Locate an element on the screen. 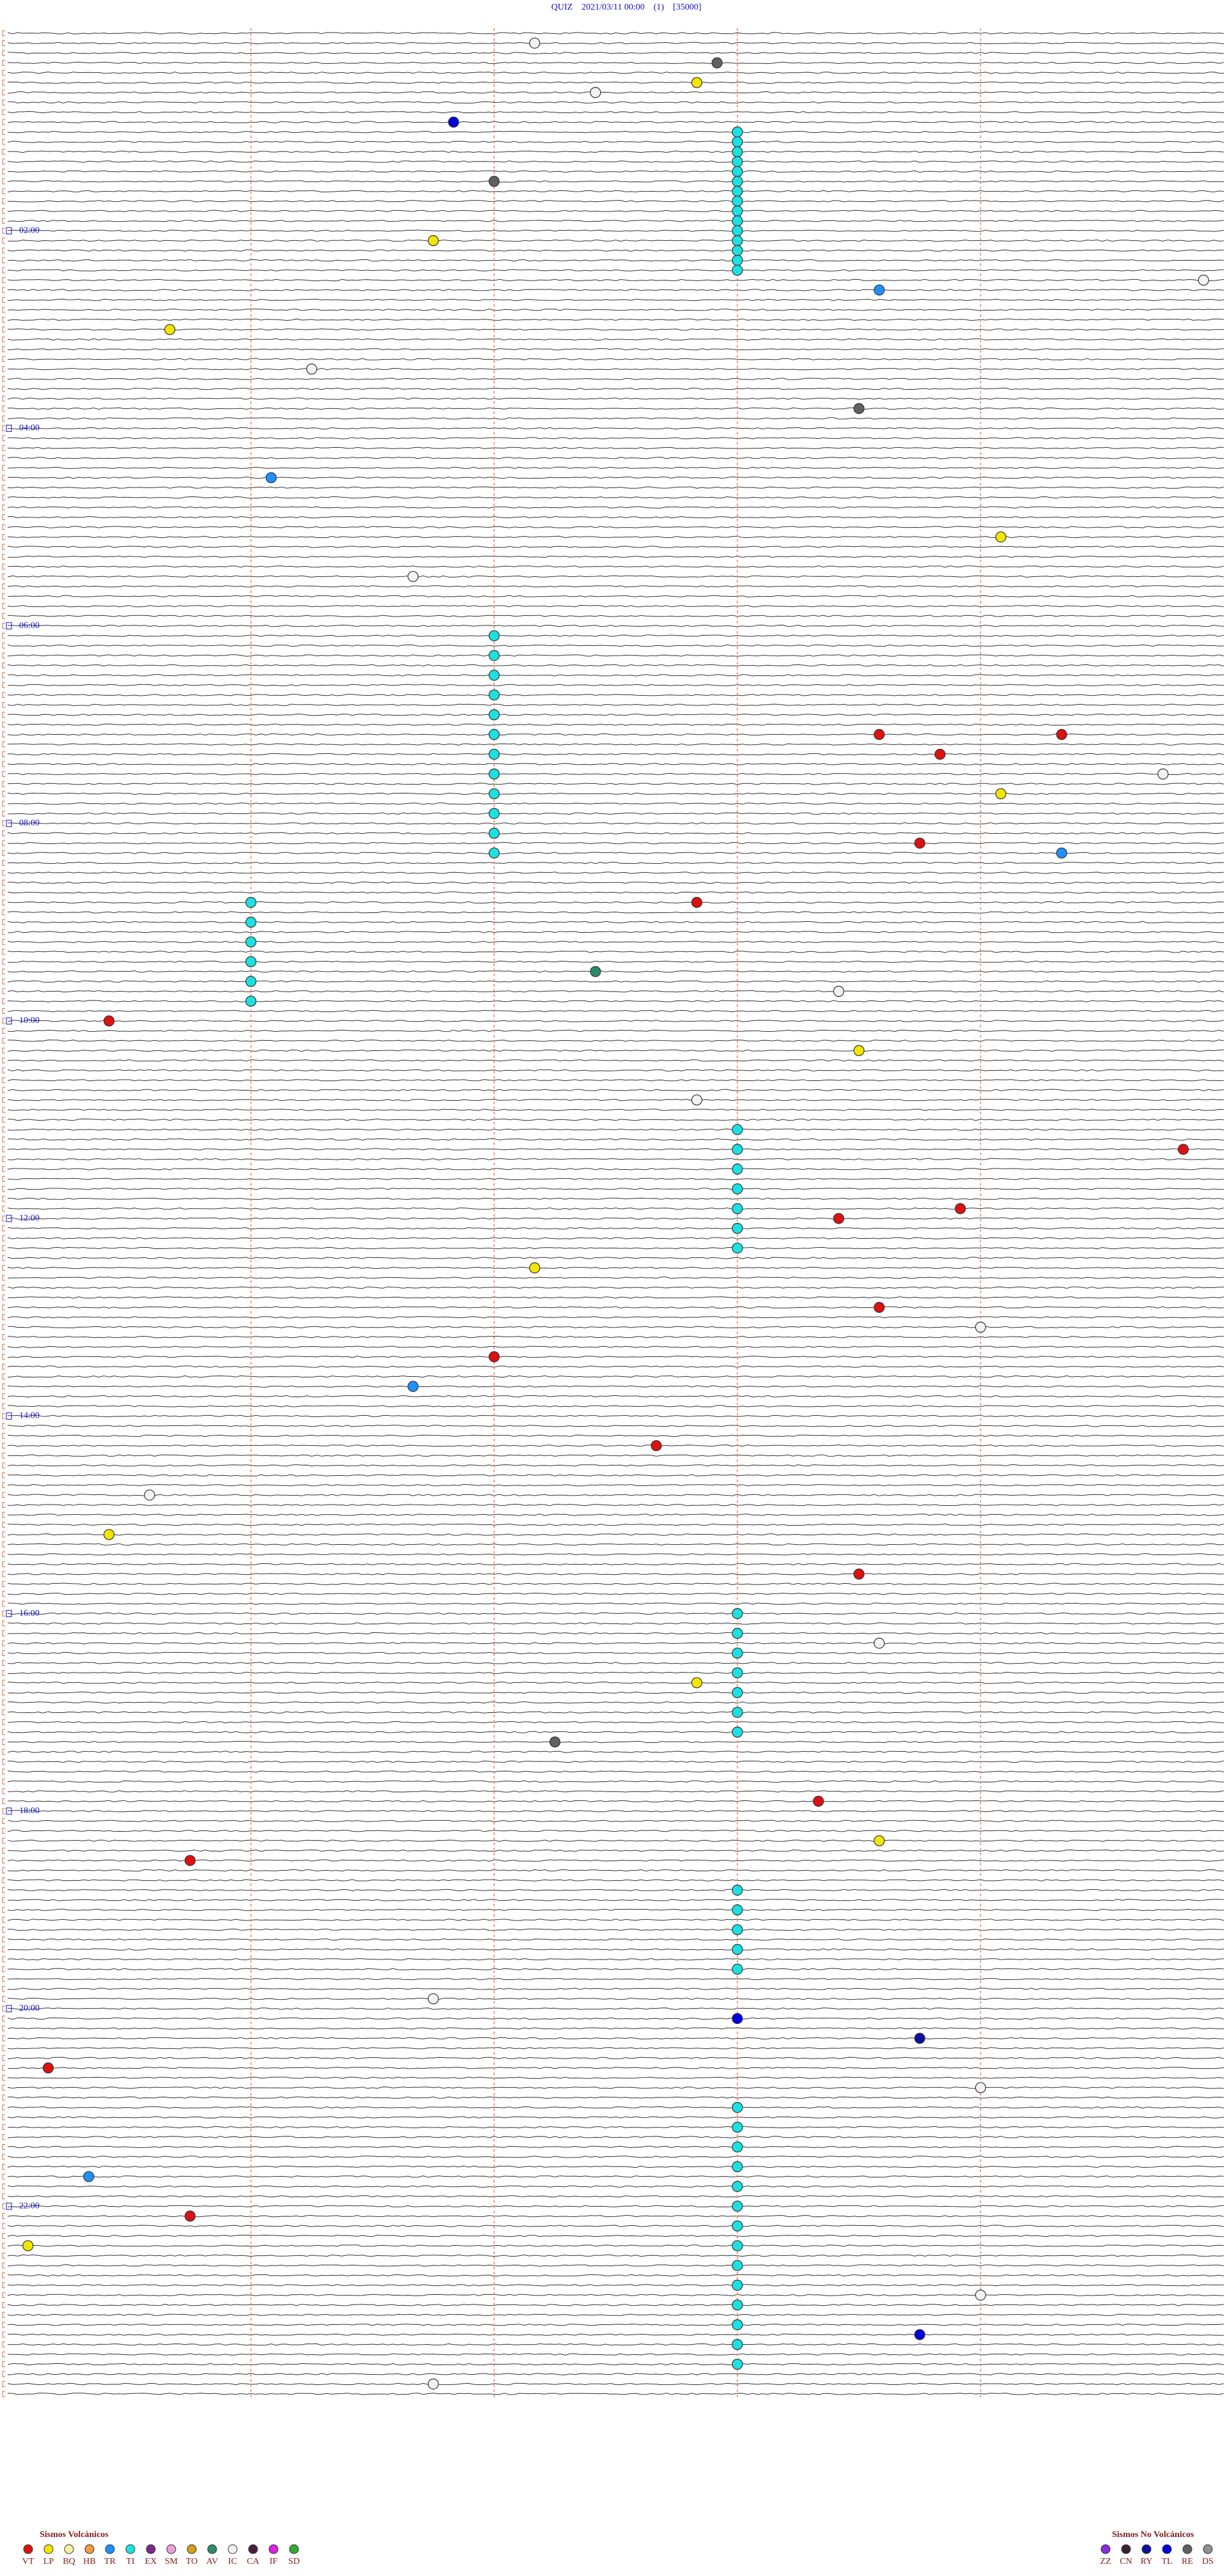 This screenshot has width=1227, height=2576. hour-label: 14:00 is located at coordinates (29, 1416).